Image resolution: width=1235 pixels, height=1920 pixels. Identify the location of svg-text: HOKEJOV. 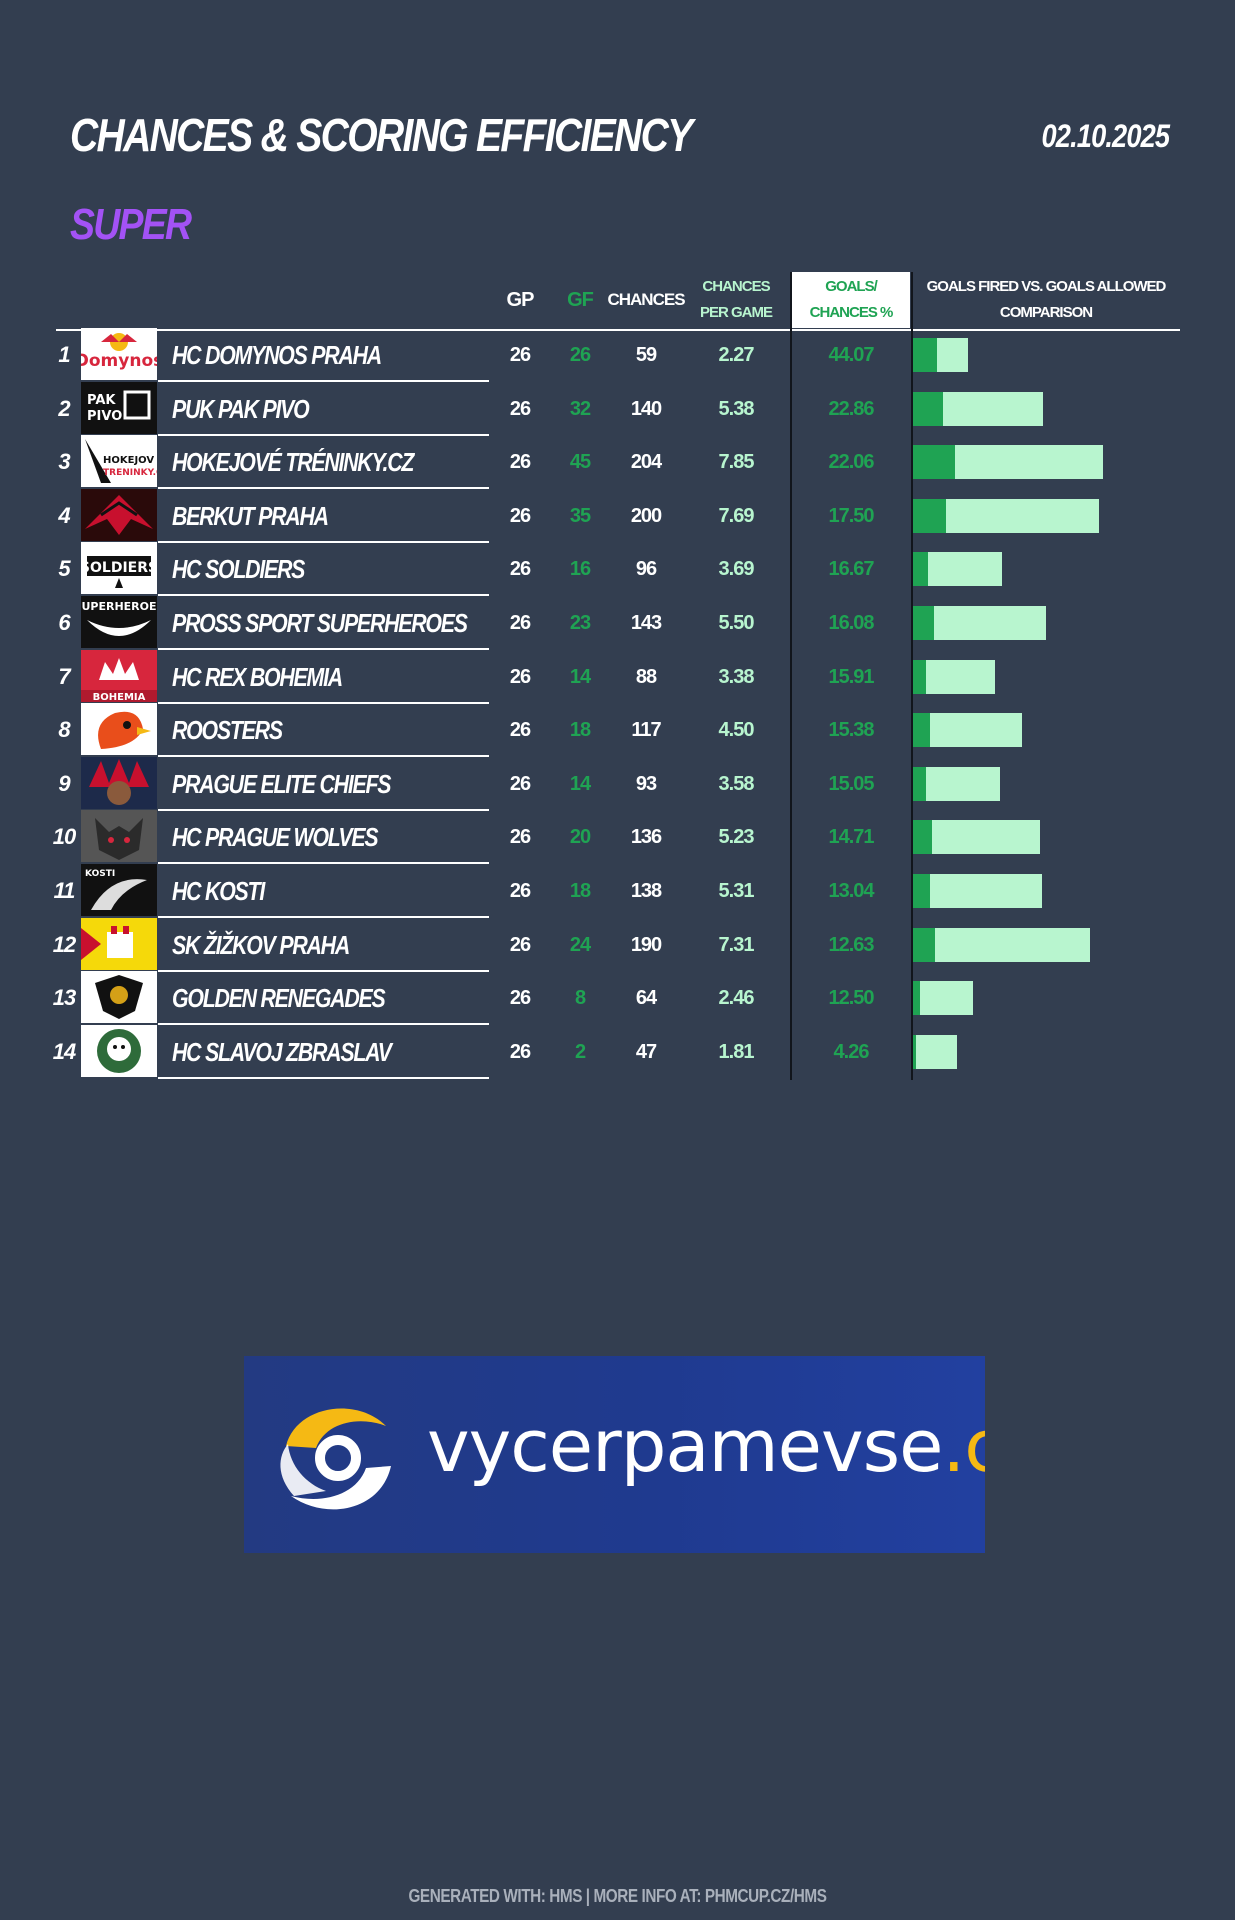
(128, 460).